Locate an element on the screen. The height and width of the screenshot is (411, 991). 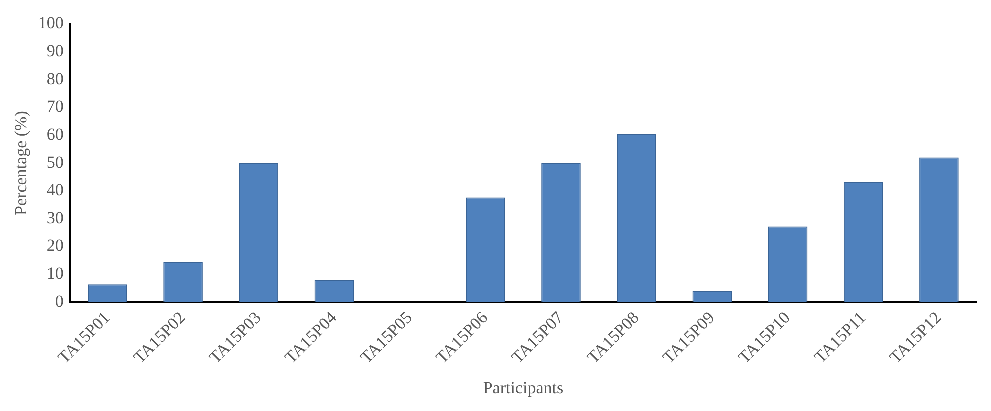
y-tick-label: 30 is located at coordinates (55, 218).